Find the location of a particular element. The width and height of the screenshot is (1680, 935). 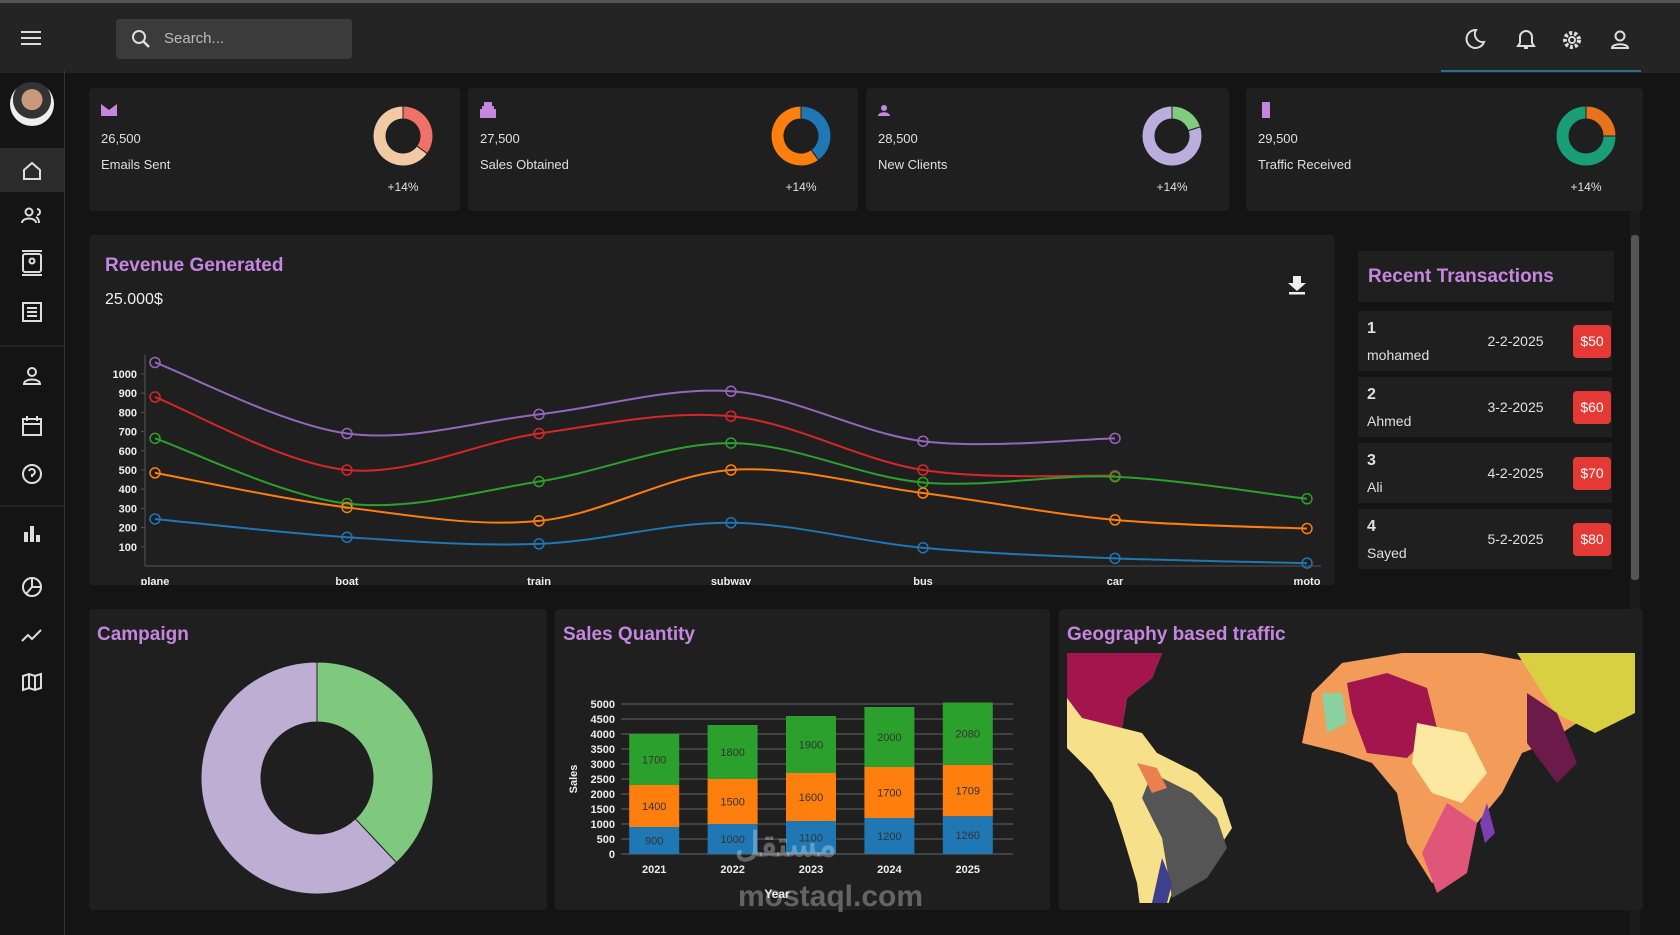

home-icon is located at coordinates (32, 170).